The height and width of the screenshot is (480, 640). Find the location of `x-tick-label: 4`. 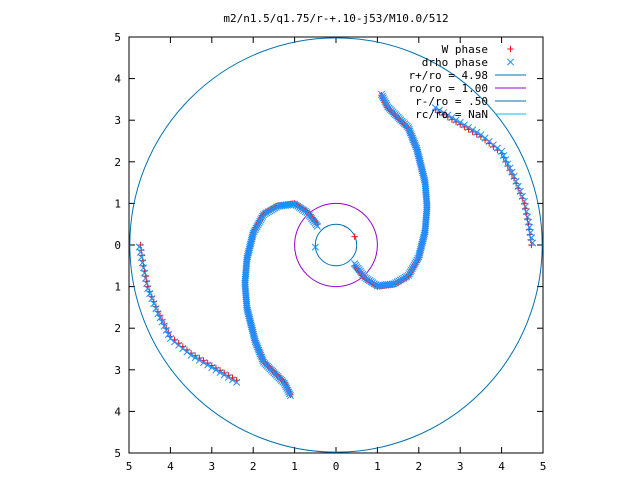

x-tick-label: 4 is located at coordinates (170, 466).